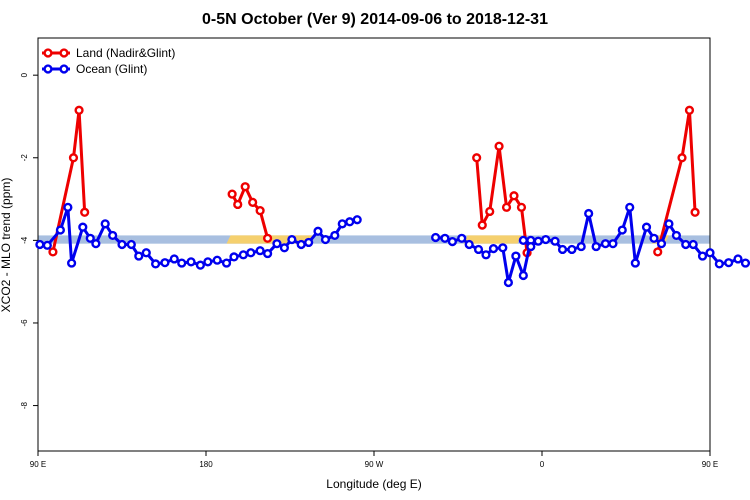 The height and width of the screenshot is (500, 750). Describe the element at coordinates (24, 405) in the screenshot. I see `y-tick-label: -8` at that location.